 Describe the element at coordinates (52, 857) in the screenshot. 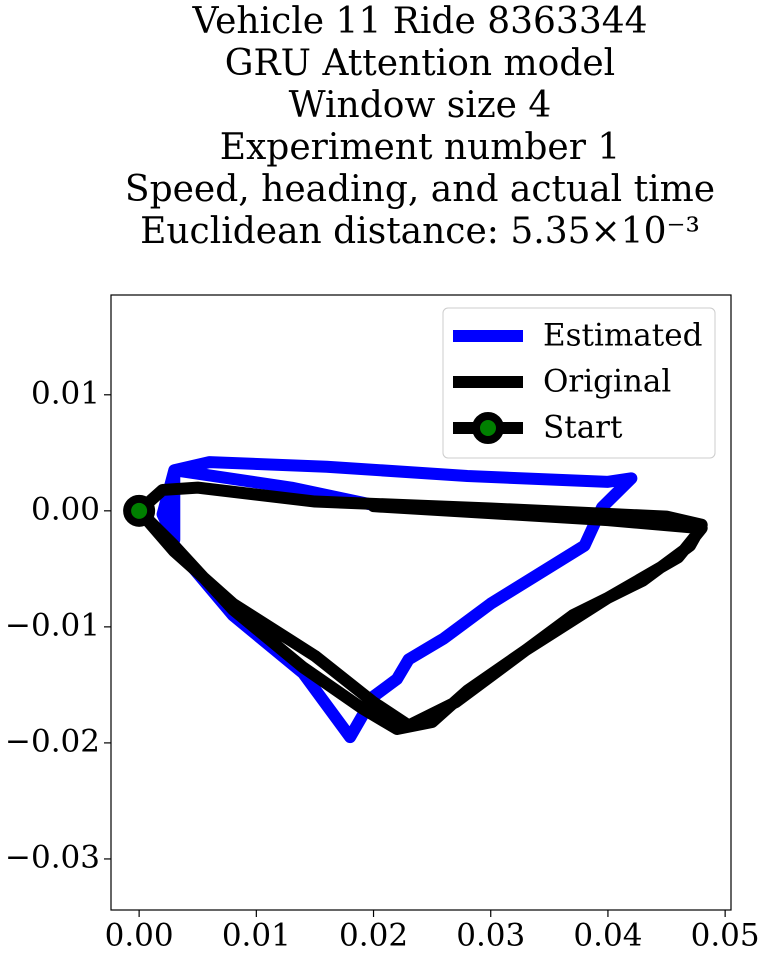

I see `y-tick-label: −0.03` at that location.